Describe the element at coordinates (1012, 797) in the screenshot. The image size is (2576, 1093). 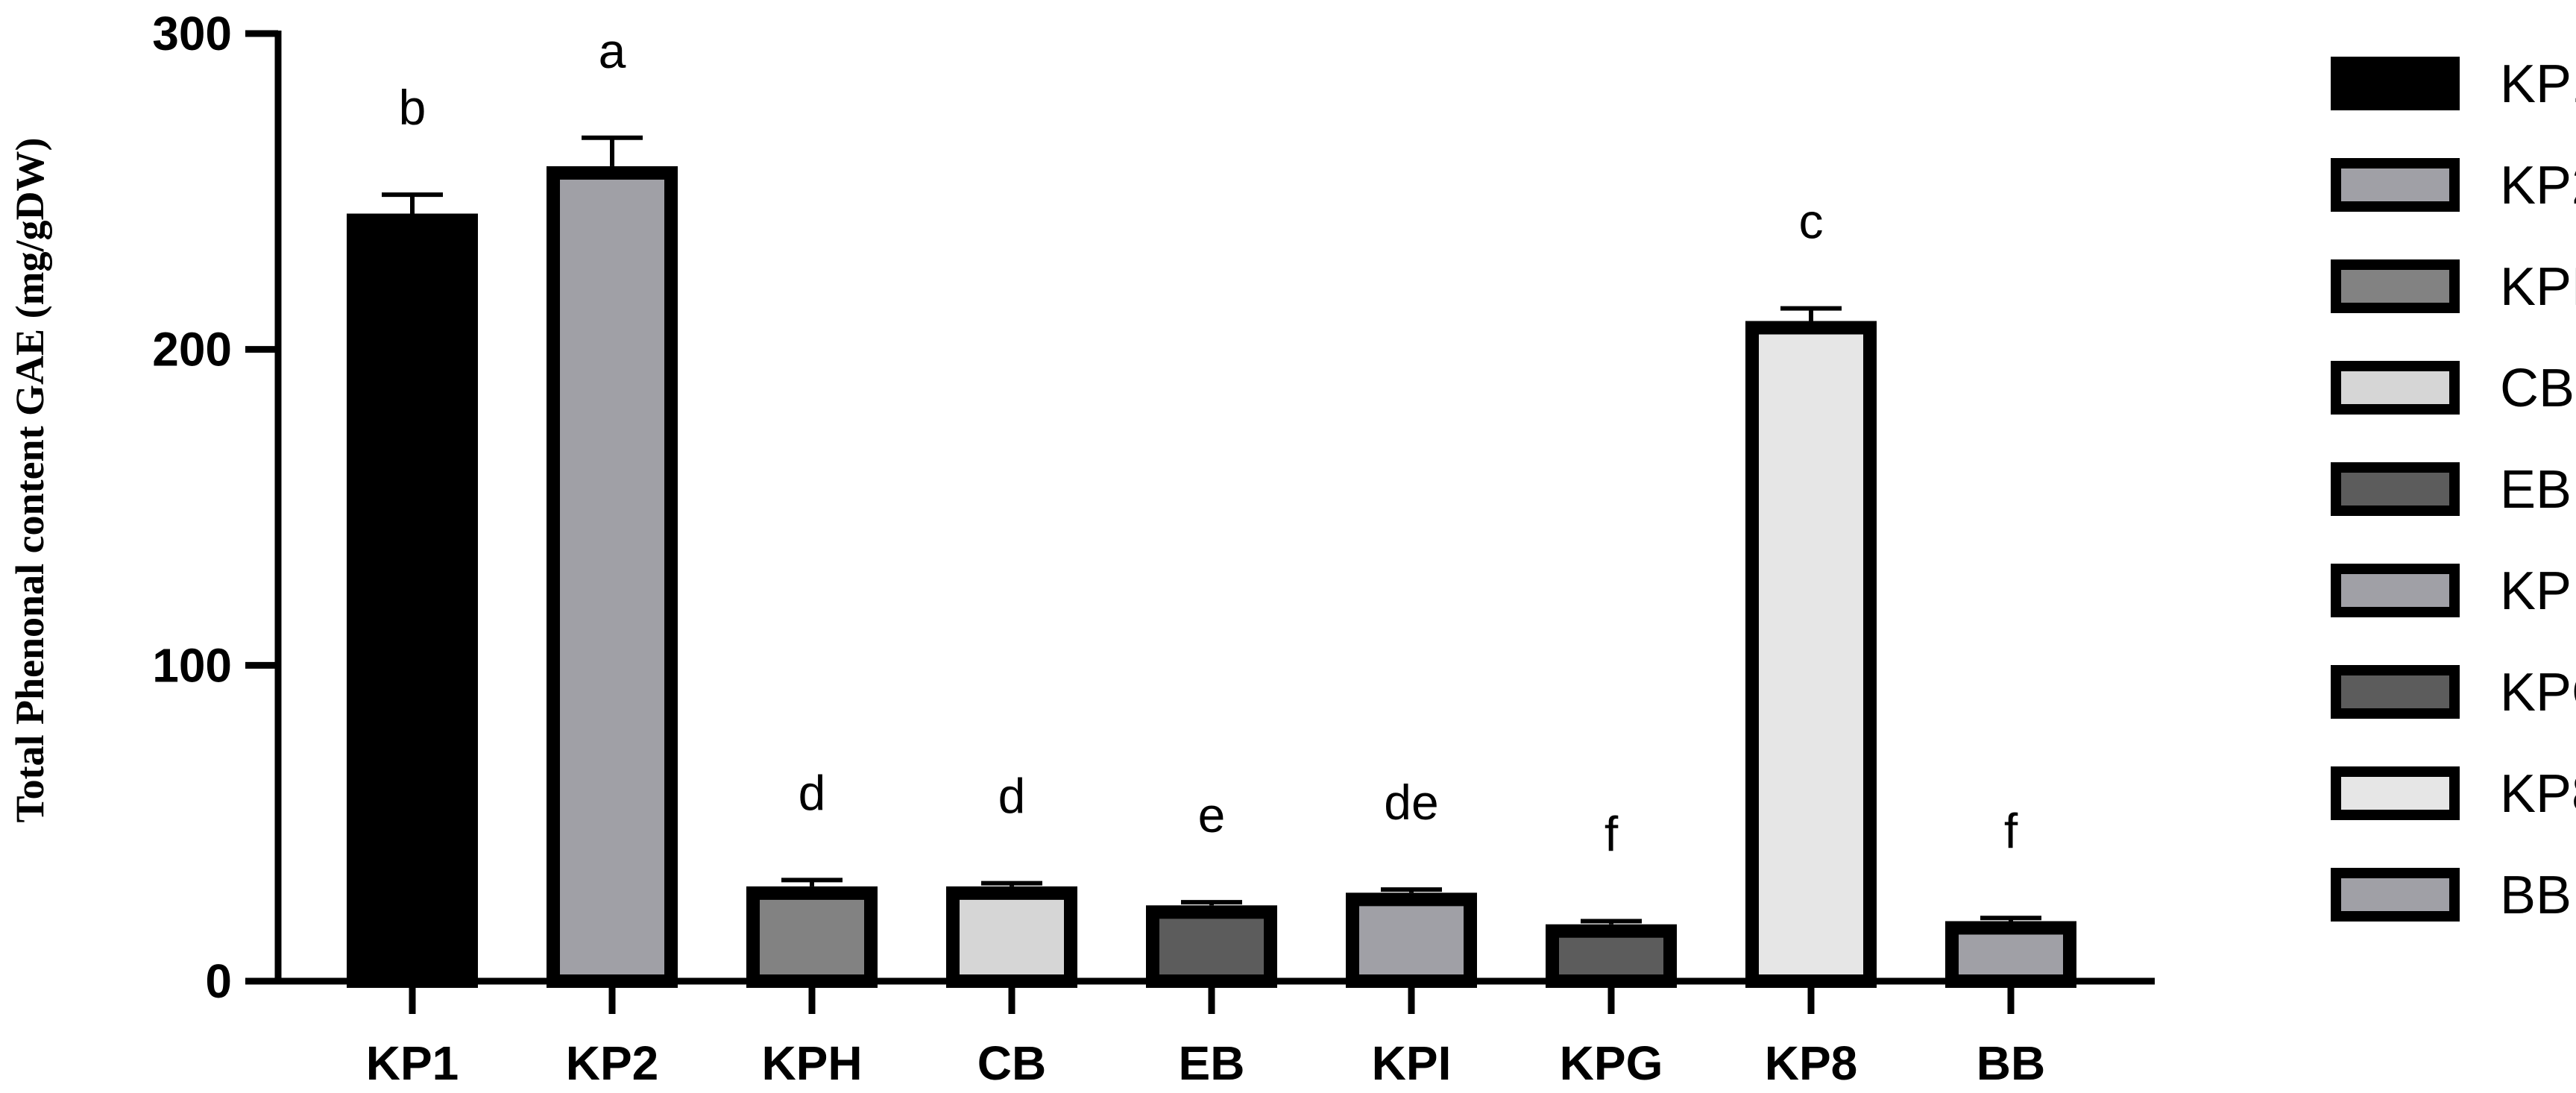
I see `significance-letter-cb: d` at that location.